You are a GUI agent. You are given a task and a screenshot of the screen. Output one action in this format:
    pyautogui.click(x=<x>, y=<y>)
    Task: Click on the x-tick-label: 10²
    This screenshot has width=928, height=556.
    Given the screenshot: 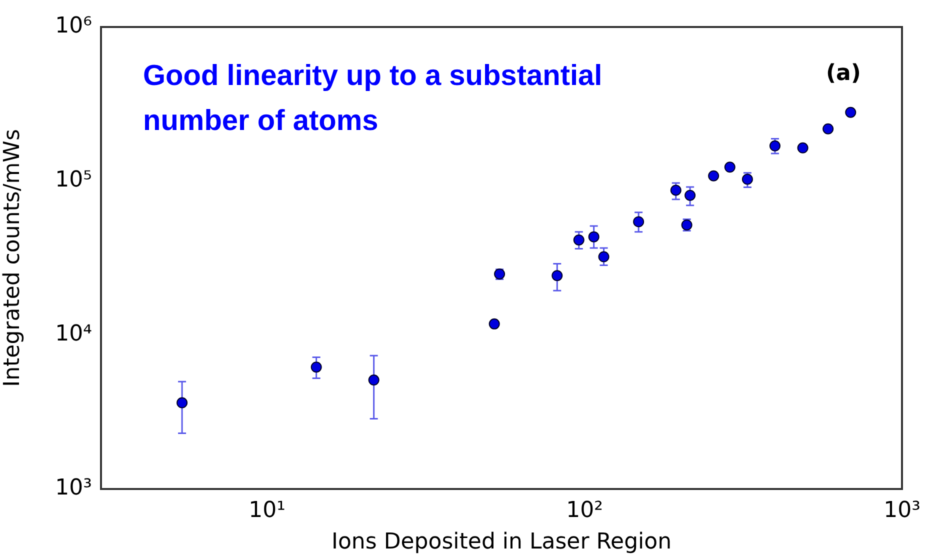 What is the action you would take?
    pyautogui.click(x=584, y=510)
    